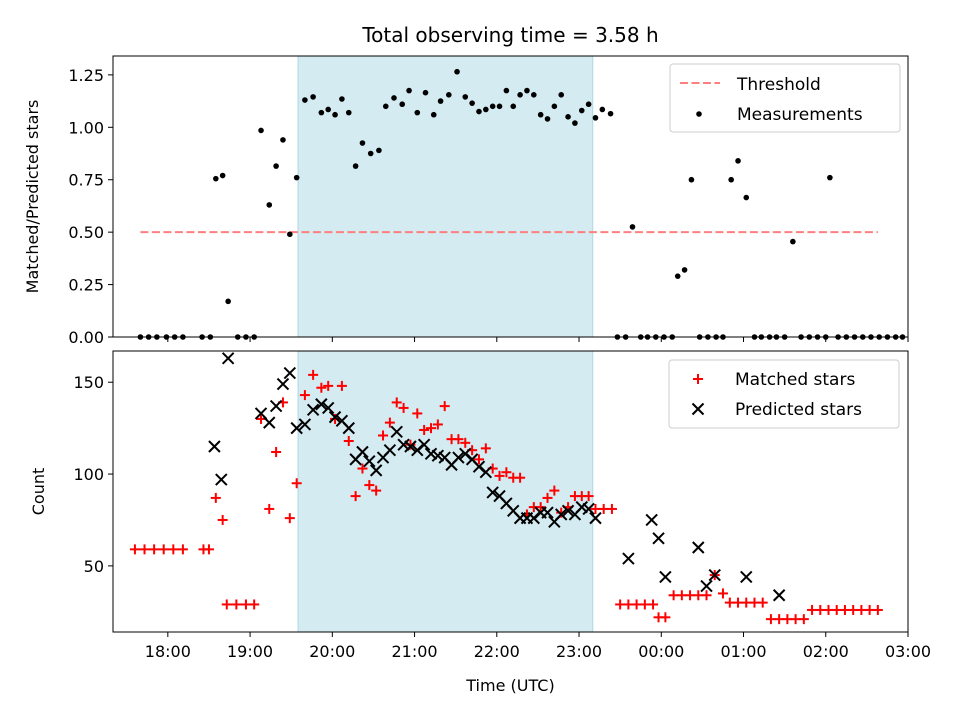 The height and width of the screenshot is (720, 960). I want to click on x-tick-label: 23:00, so click(579, 651).